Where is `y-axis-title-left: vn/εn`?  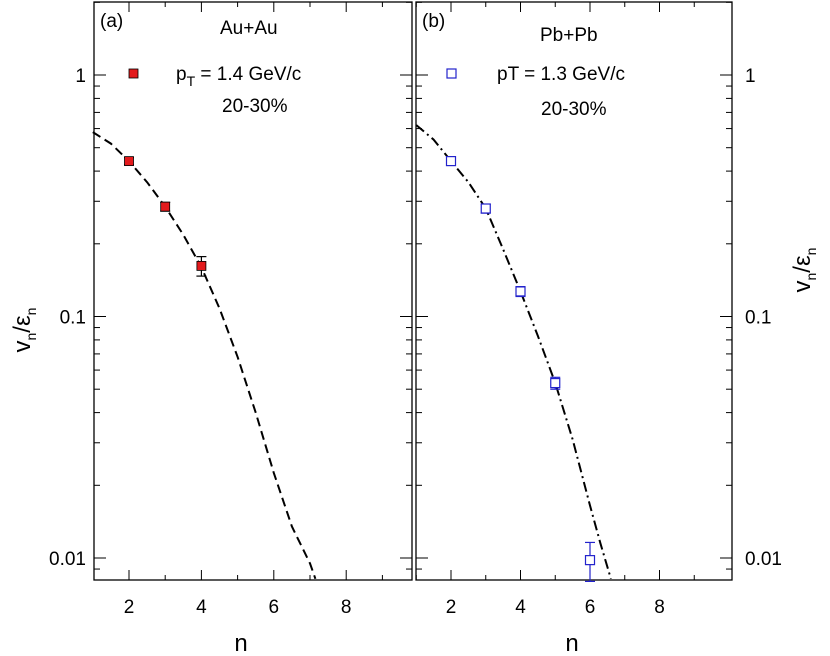 y-axis-title-left: vn/εn is located at coordinates (24, 330).